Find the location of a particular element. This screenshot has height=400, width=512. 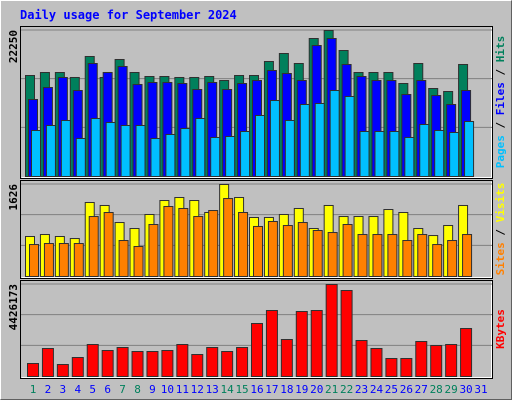

x-tick-label: 22 is located at coordinates (346, 389).